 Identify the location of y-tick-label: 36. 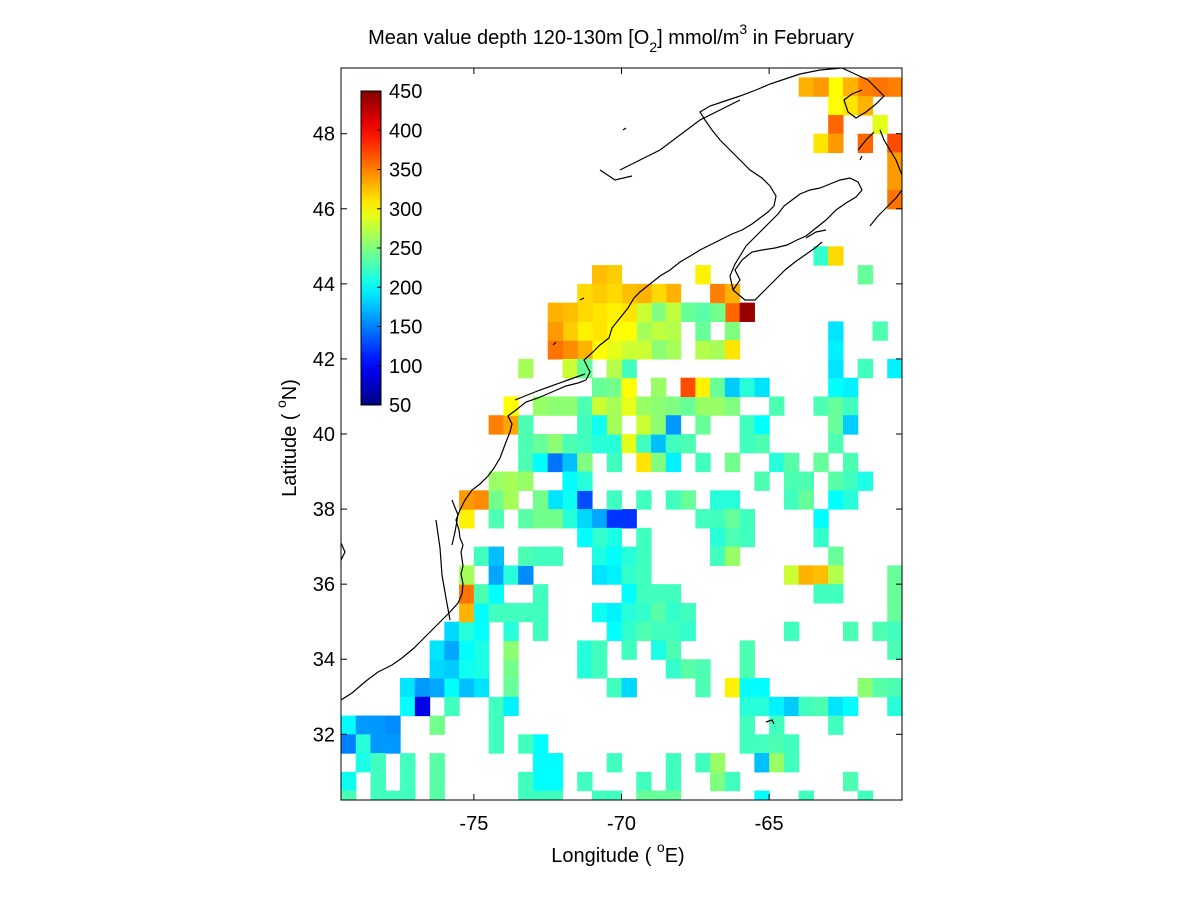
(324, 585).